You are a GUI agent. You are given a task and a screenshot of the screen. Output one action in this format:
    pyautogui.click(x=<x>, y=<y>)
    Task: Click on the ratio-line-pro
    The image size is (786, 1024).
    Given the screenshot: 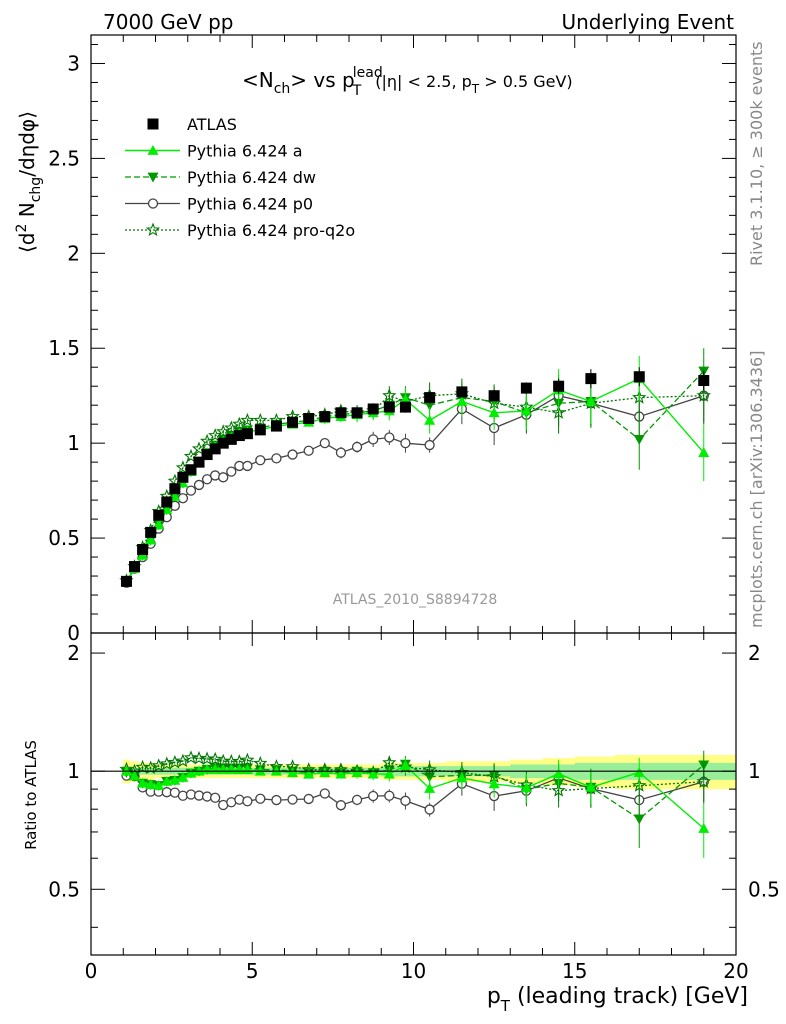 What is the action you would take?
    pyautogui.click(x=415, y=774)
    